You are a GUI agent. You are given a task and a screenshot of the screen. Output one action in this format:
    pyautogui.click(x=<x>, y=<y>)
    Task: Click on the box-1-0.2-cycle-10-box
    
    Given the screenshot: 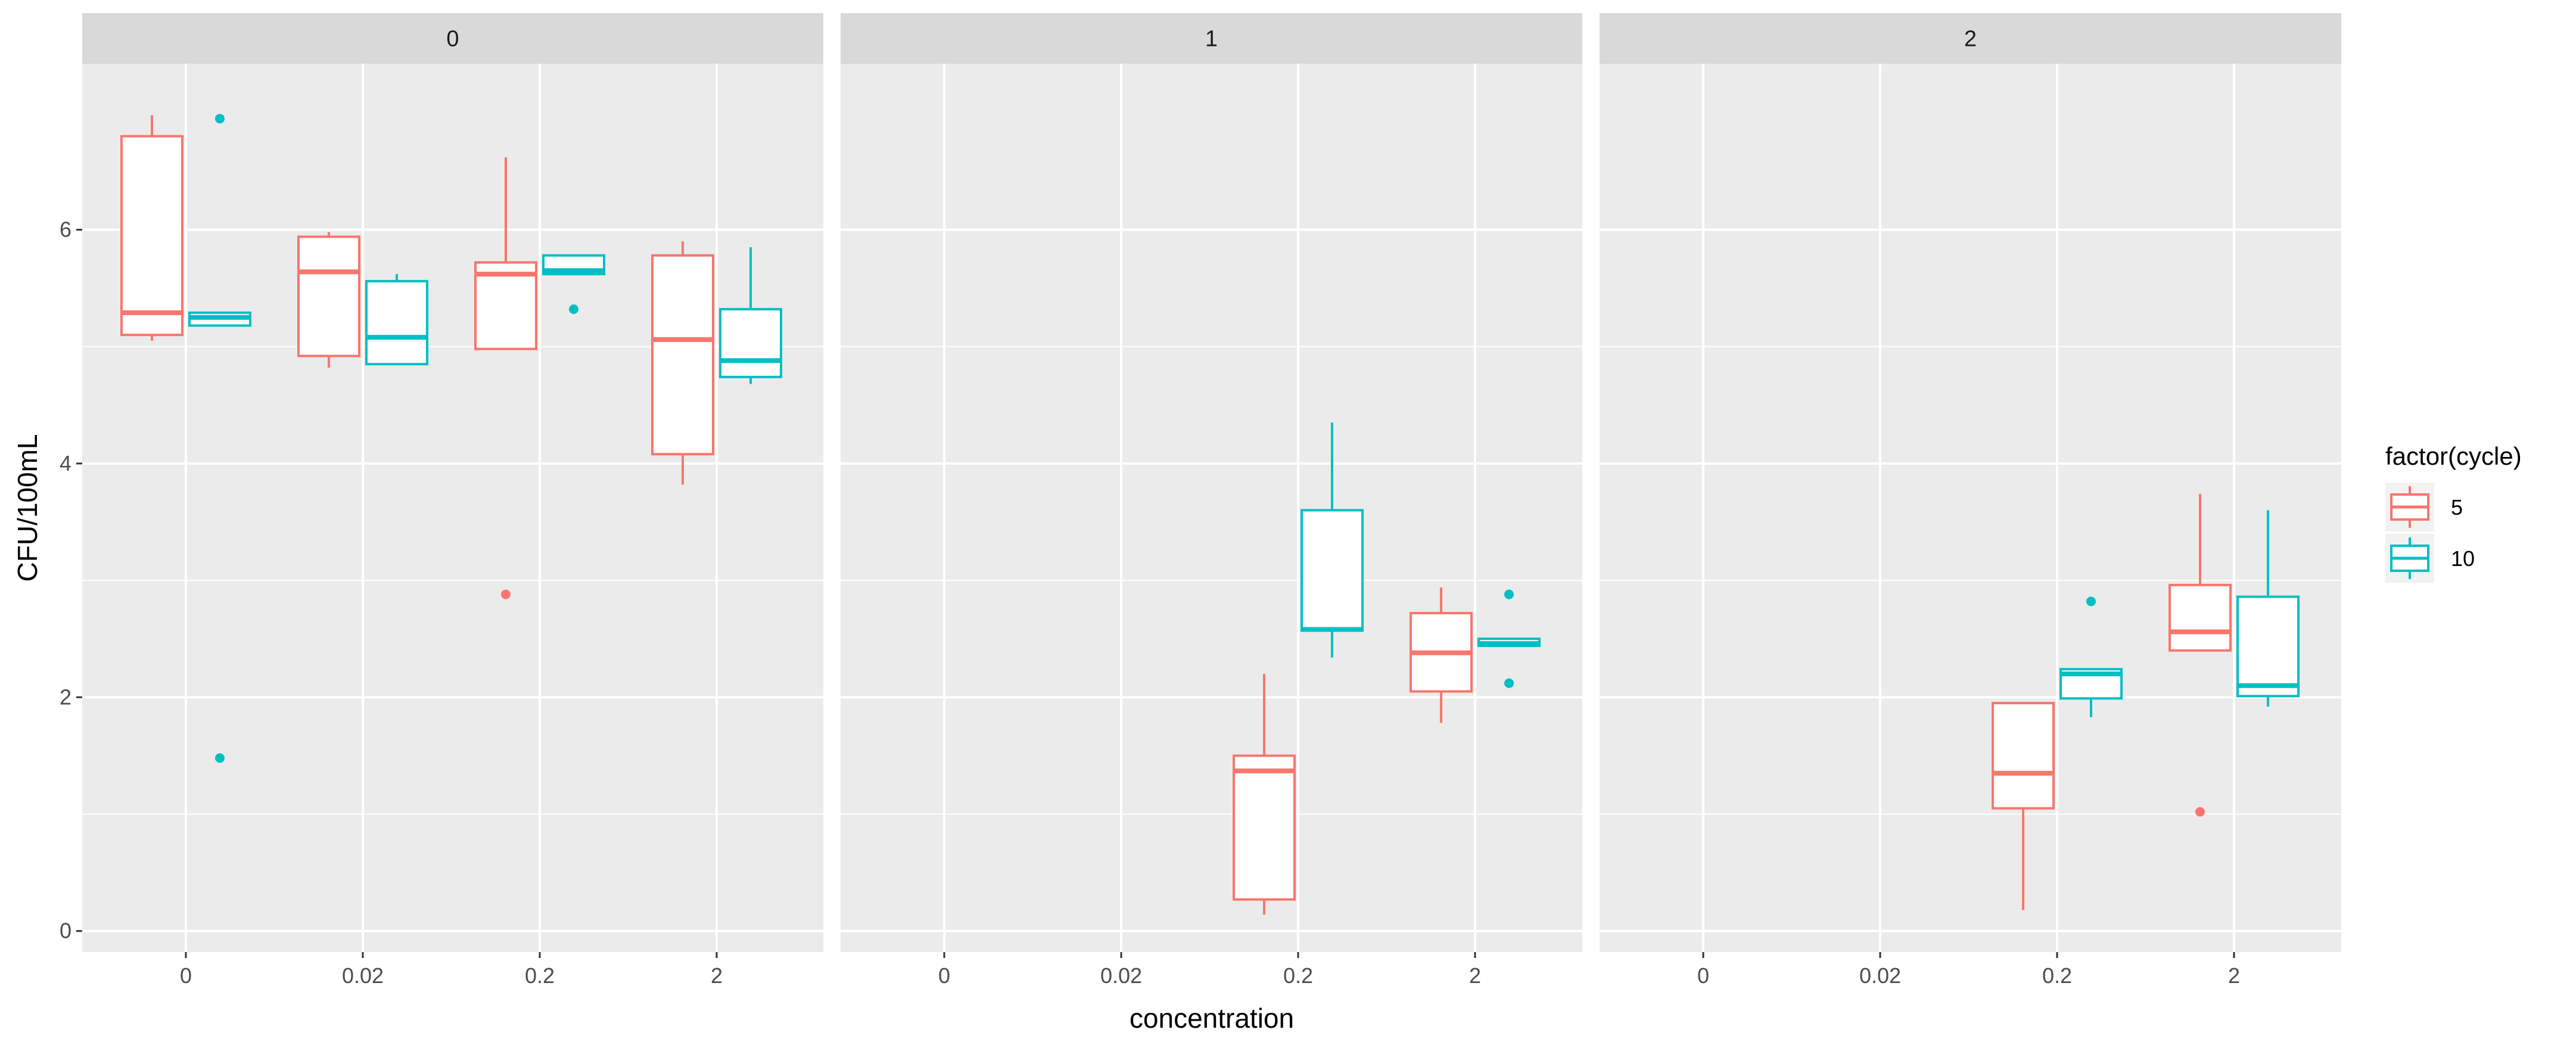 What is the action you would take?
    pyautogui.click(x=1332, y=570)
    